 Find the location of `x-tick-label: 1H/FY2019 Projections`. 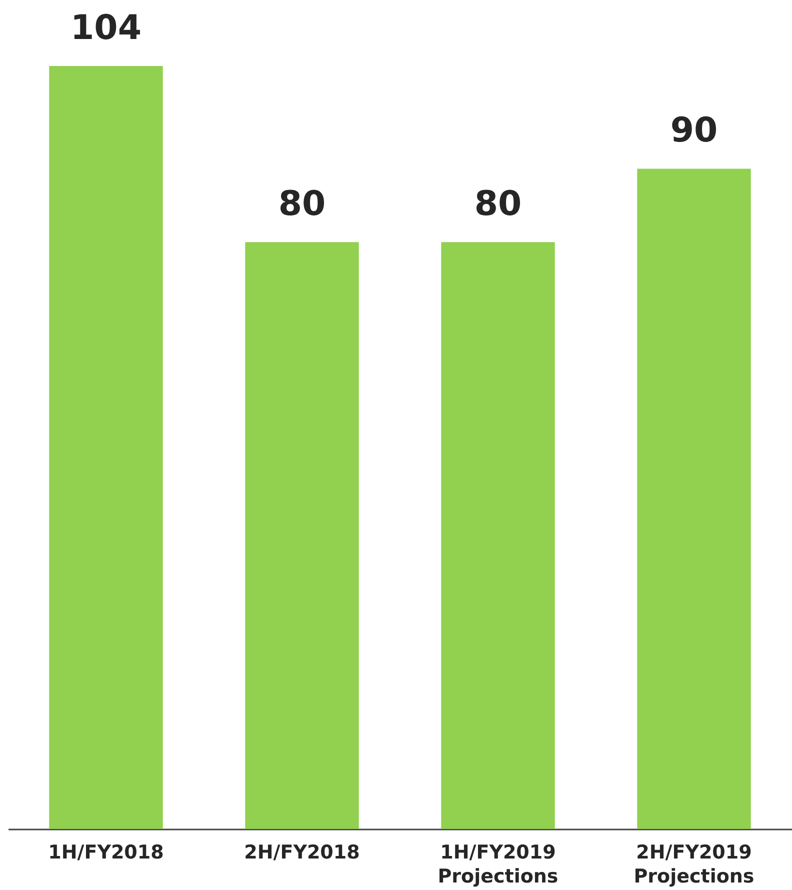

x-tick-label: 1H/FY2019 Projections is located at coordinates (498, 865).